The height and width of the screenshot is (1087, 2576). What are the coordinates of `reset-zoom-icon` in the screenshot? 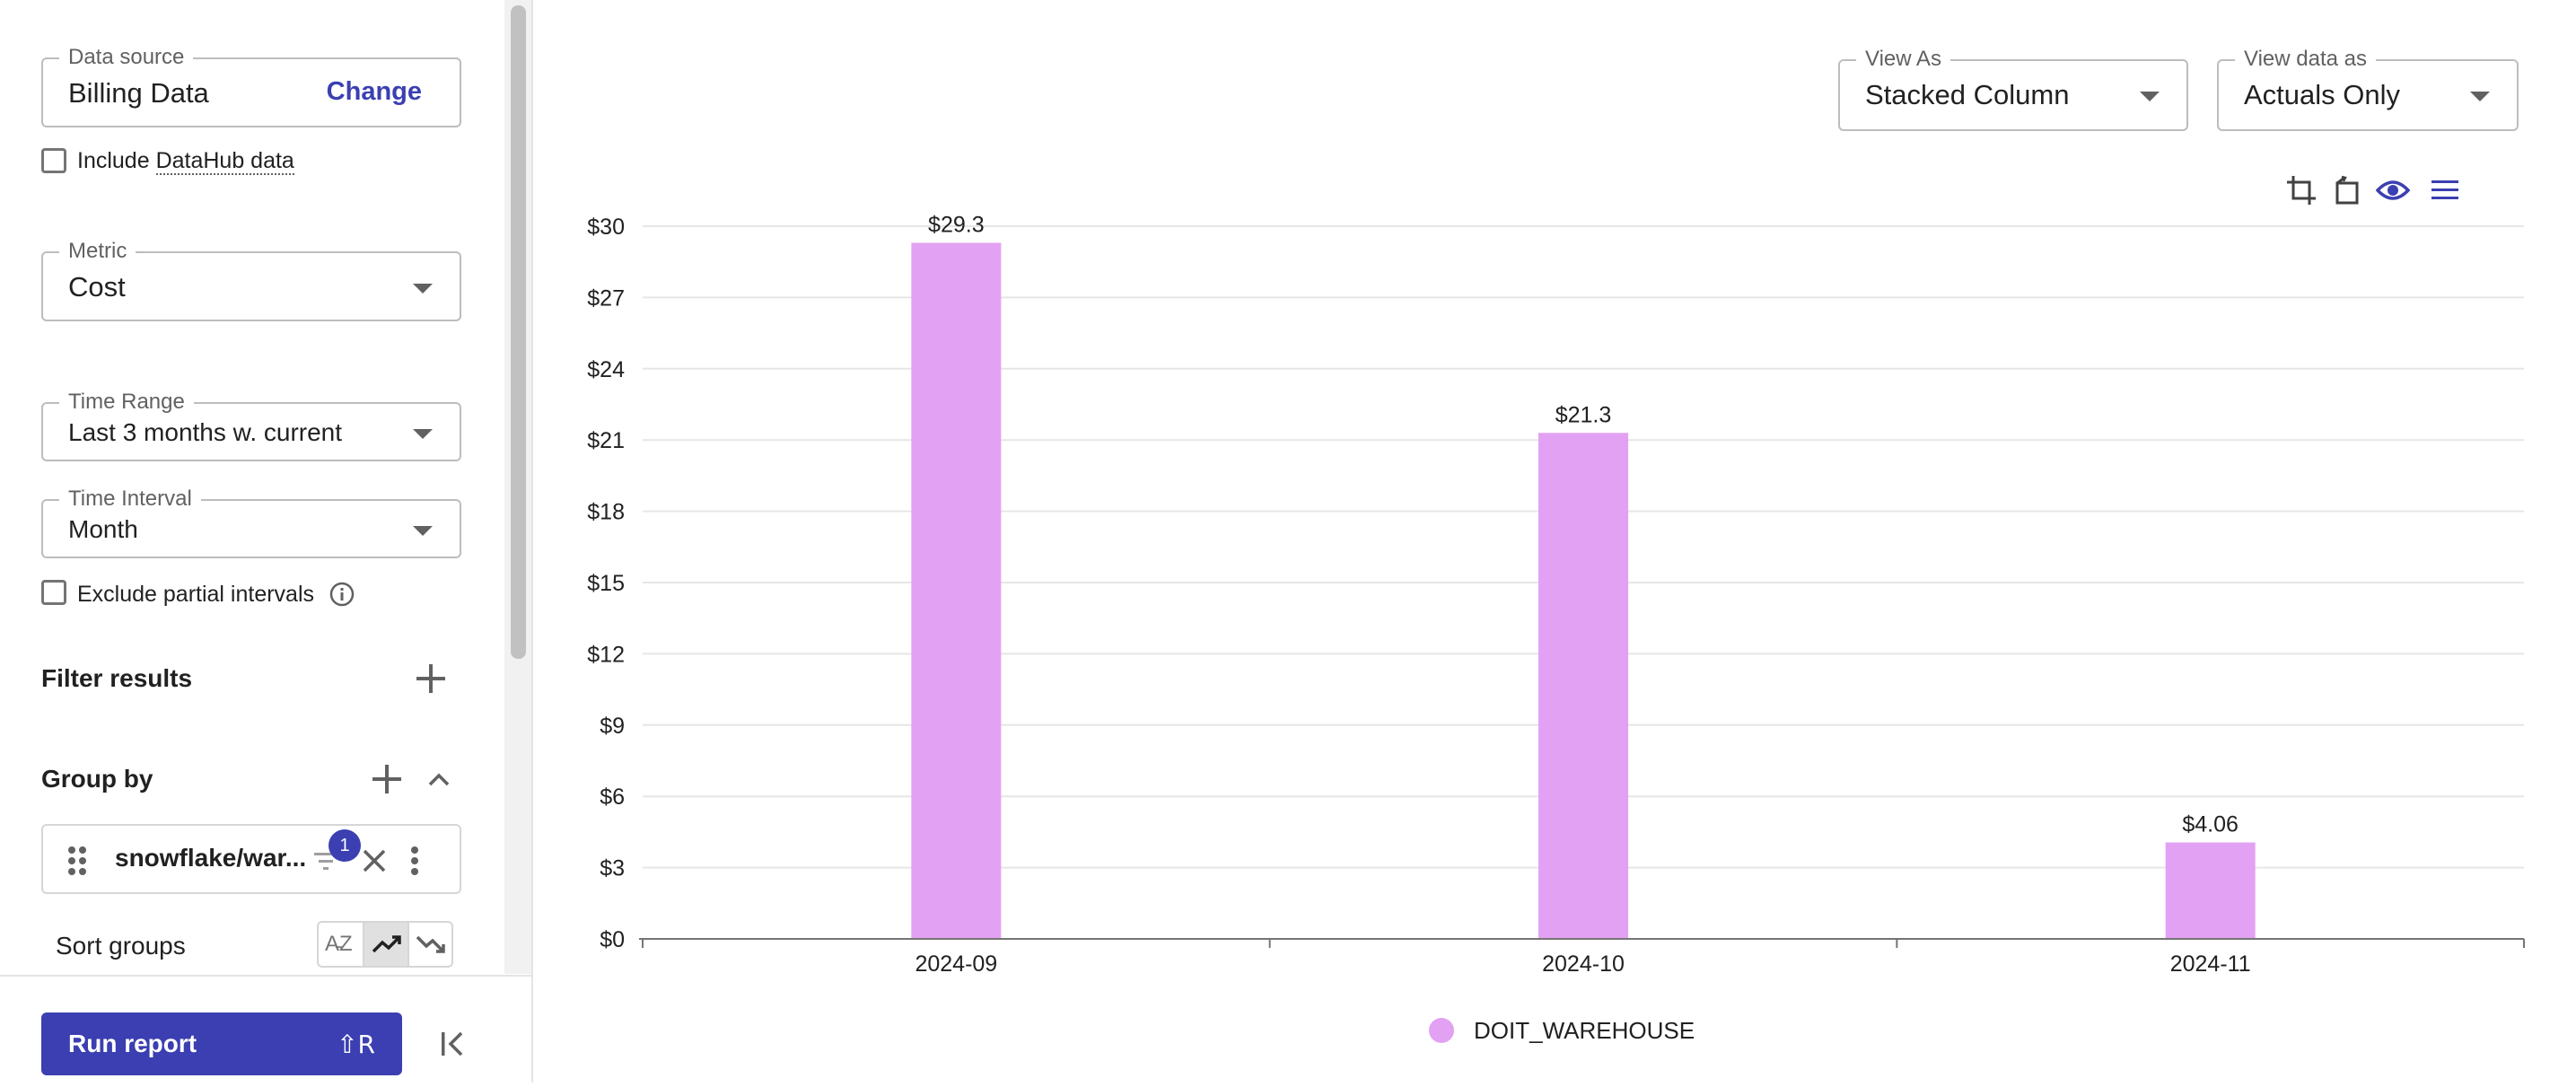 It's located at (2347, 190).